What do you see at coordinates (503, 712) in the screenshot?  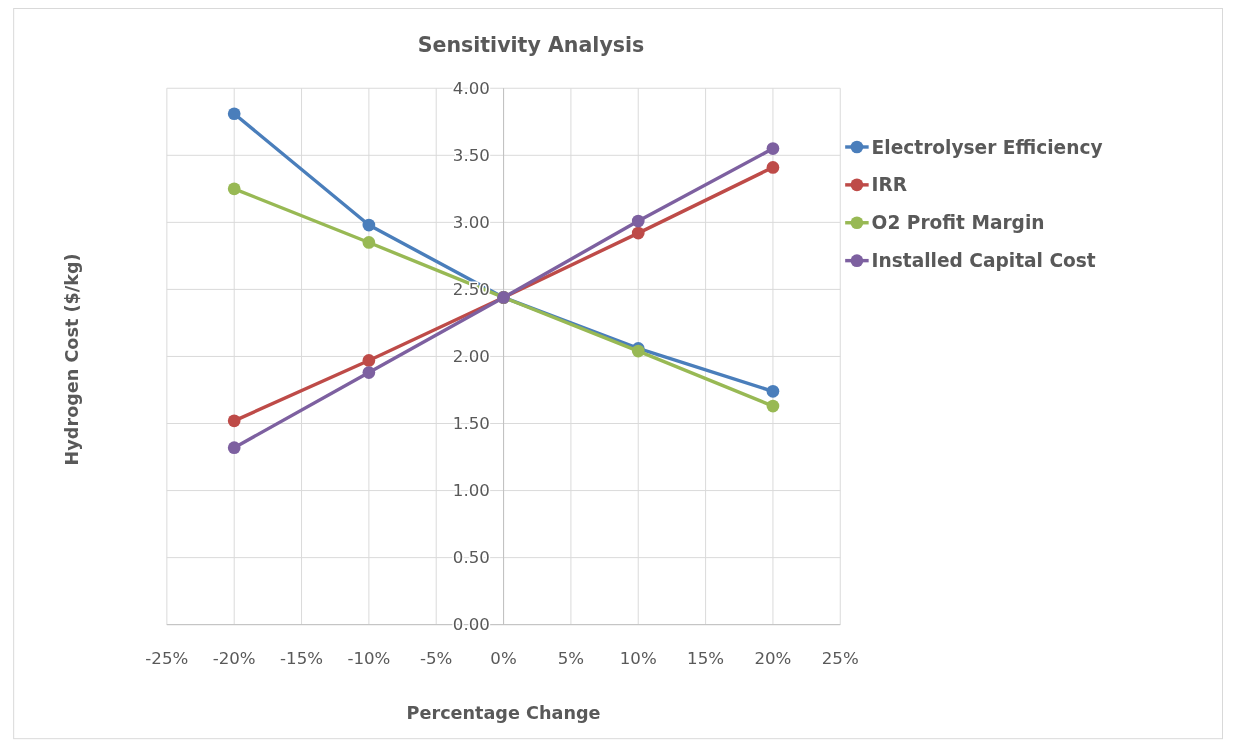 I see `x-axis-title: Percentage Change` at bounding box center [503, 712].